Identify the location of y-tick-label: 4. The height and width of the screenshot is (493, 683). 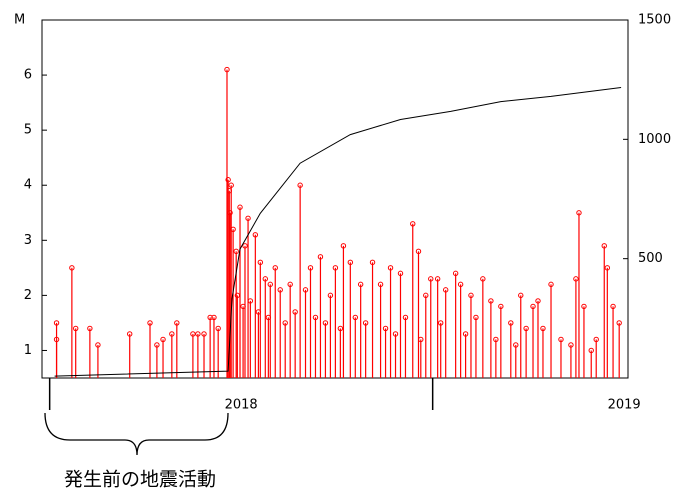
(28, 185).